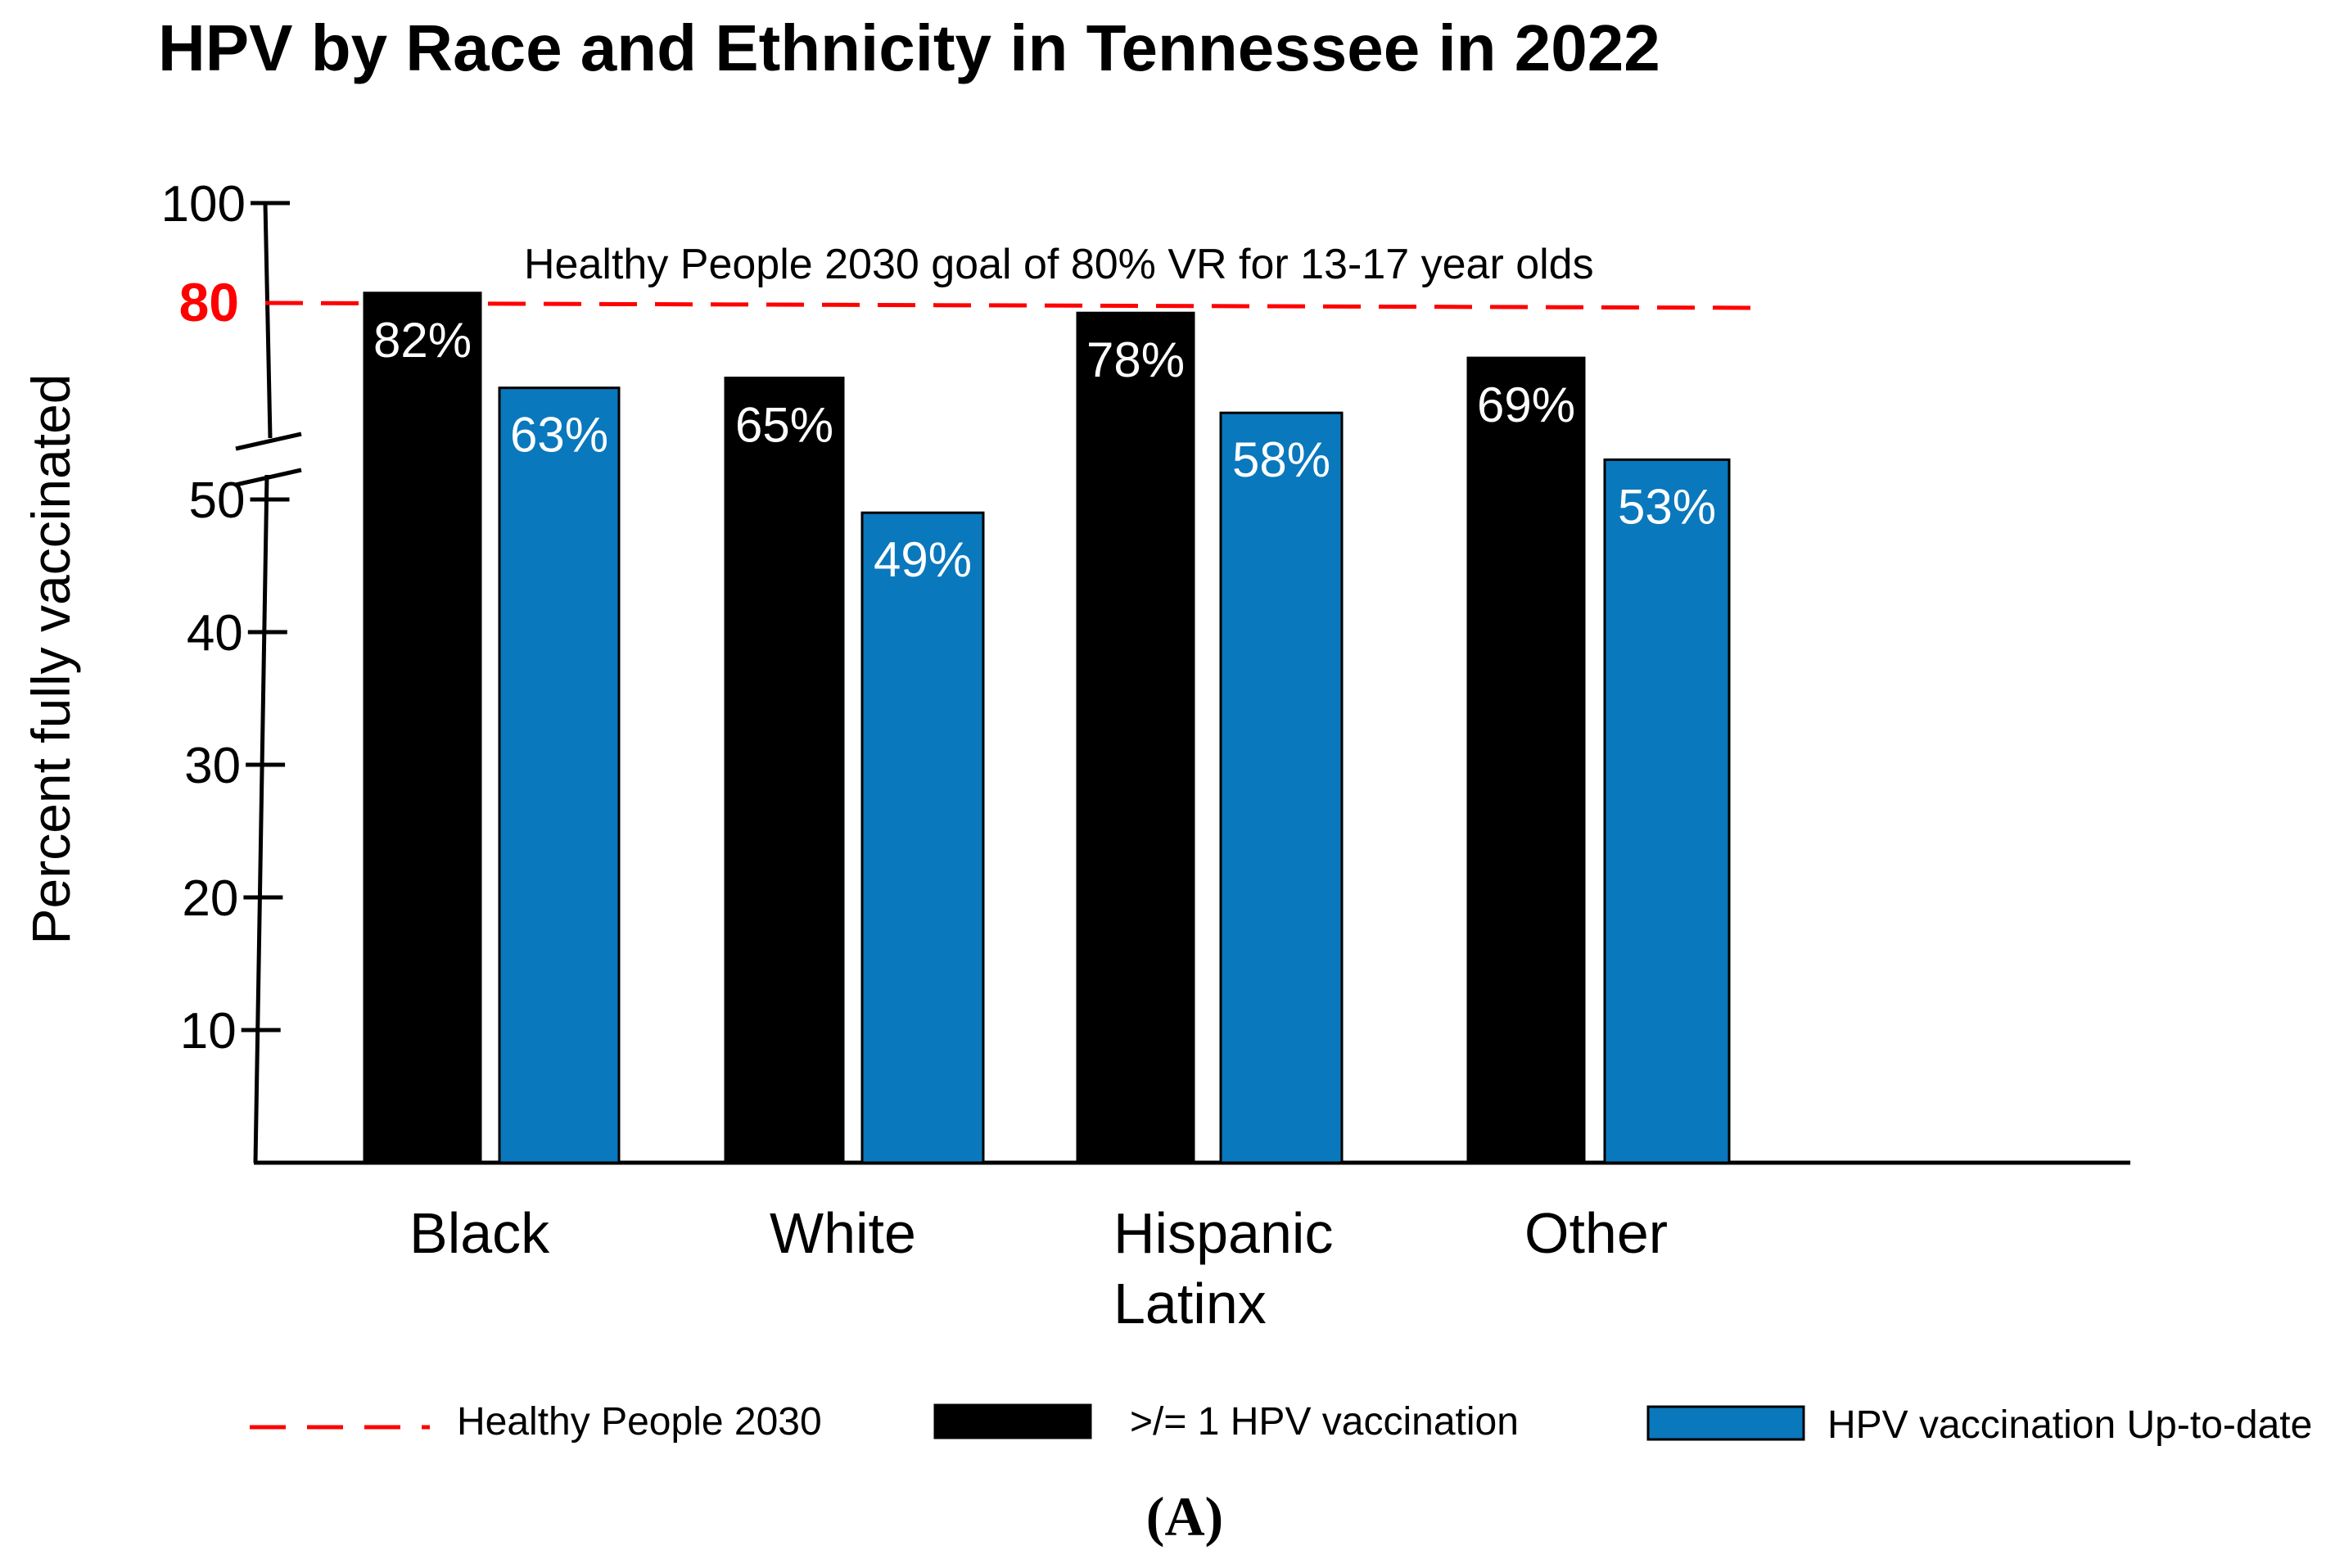  What do you see at coordinates (1324, 1422) in the screenshot?
I see `legend-label-one-dose: >/= 1 HPV vaccination` at bounding box center [1324, 1422].